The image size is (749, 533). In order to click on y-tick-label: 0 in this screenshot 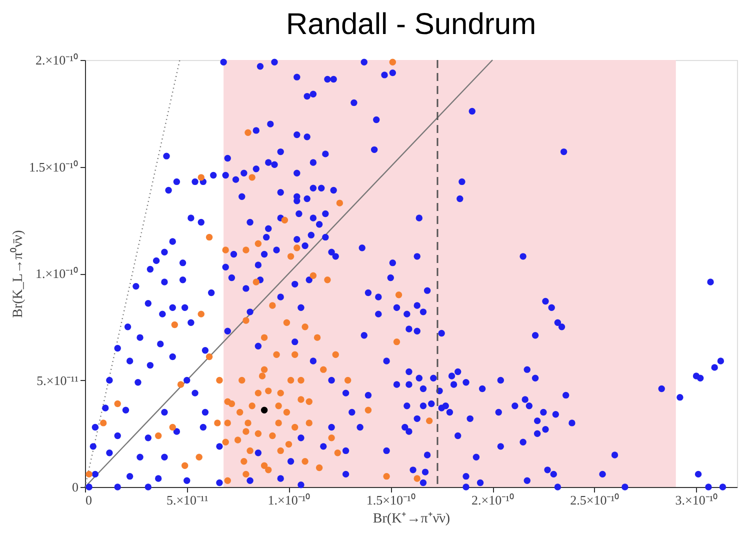, I will do `click(75, 487)`.